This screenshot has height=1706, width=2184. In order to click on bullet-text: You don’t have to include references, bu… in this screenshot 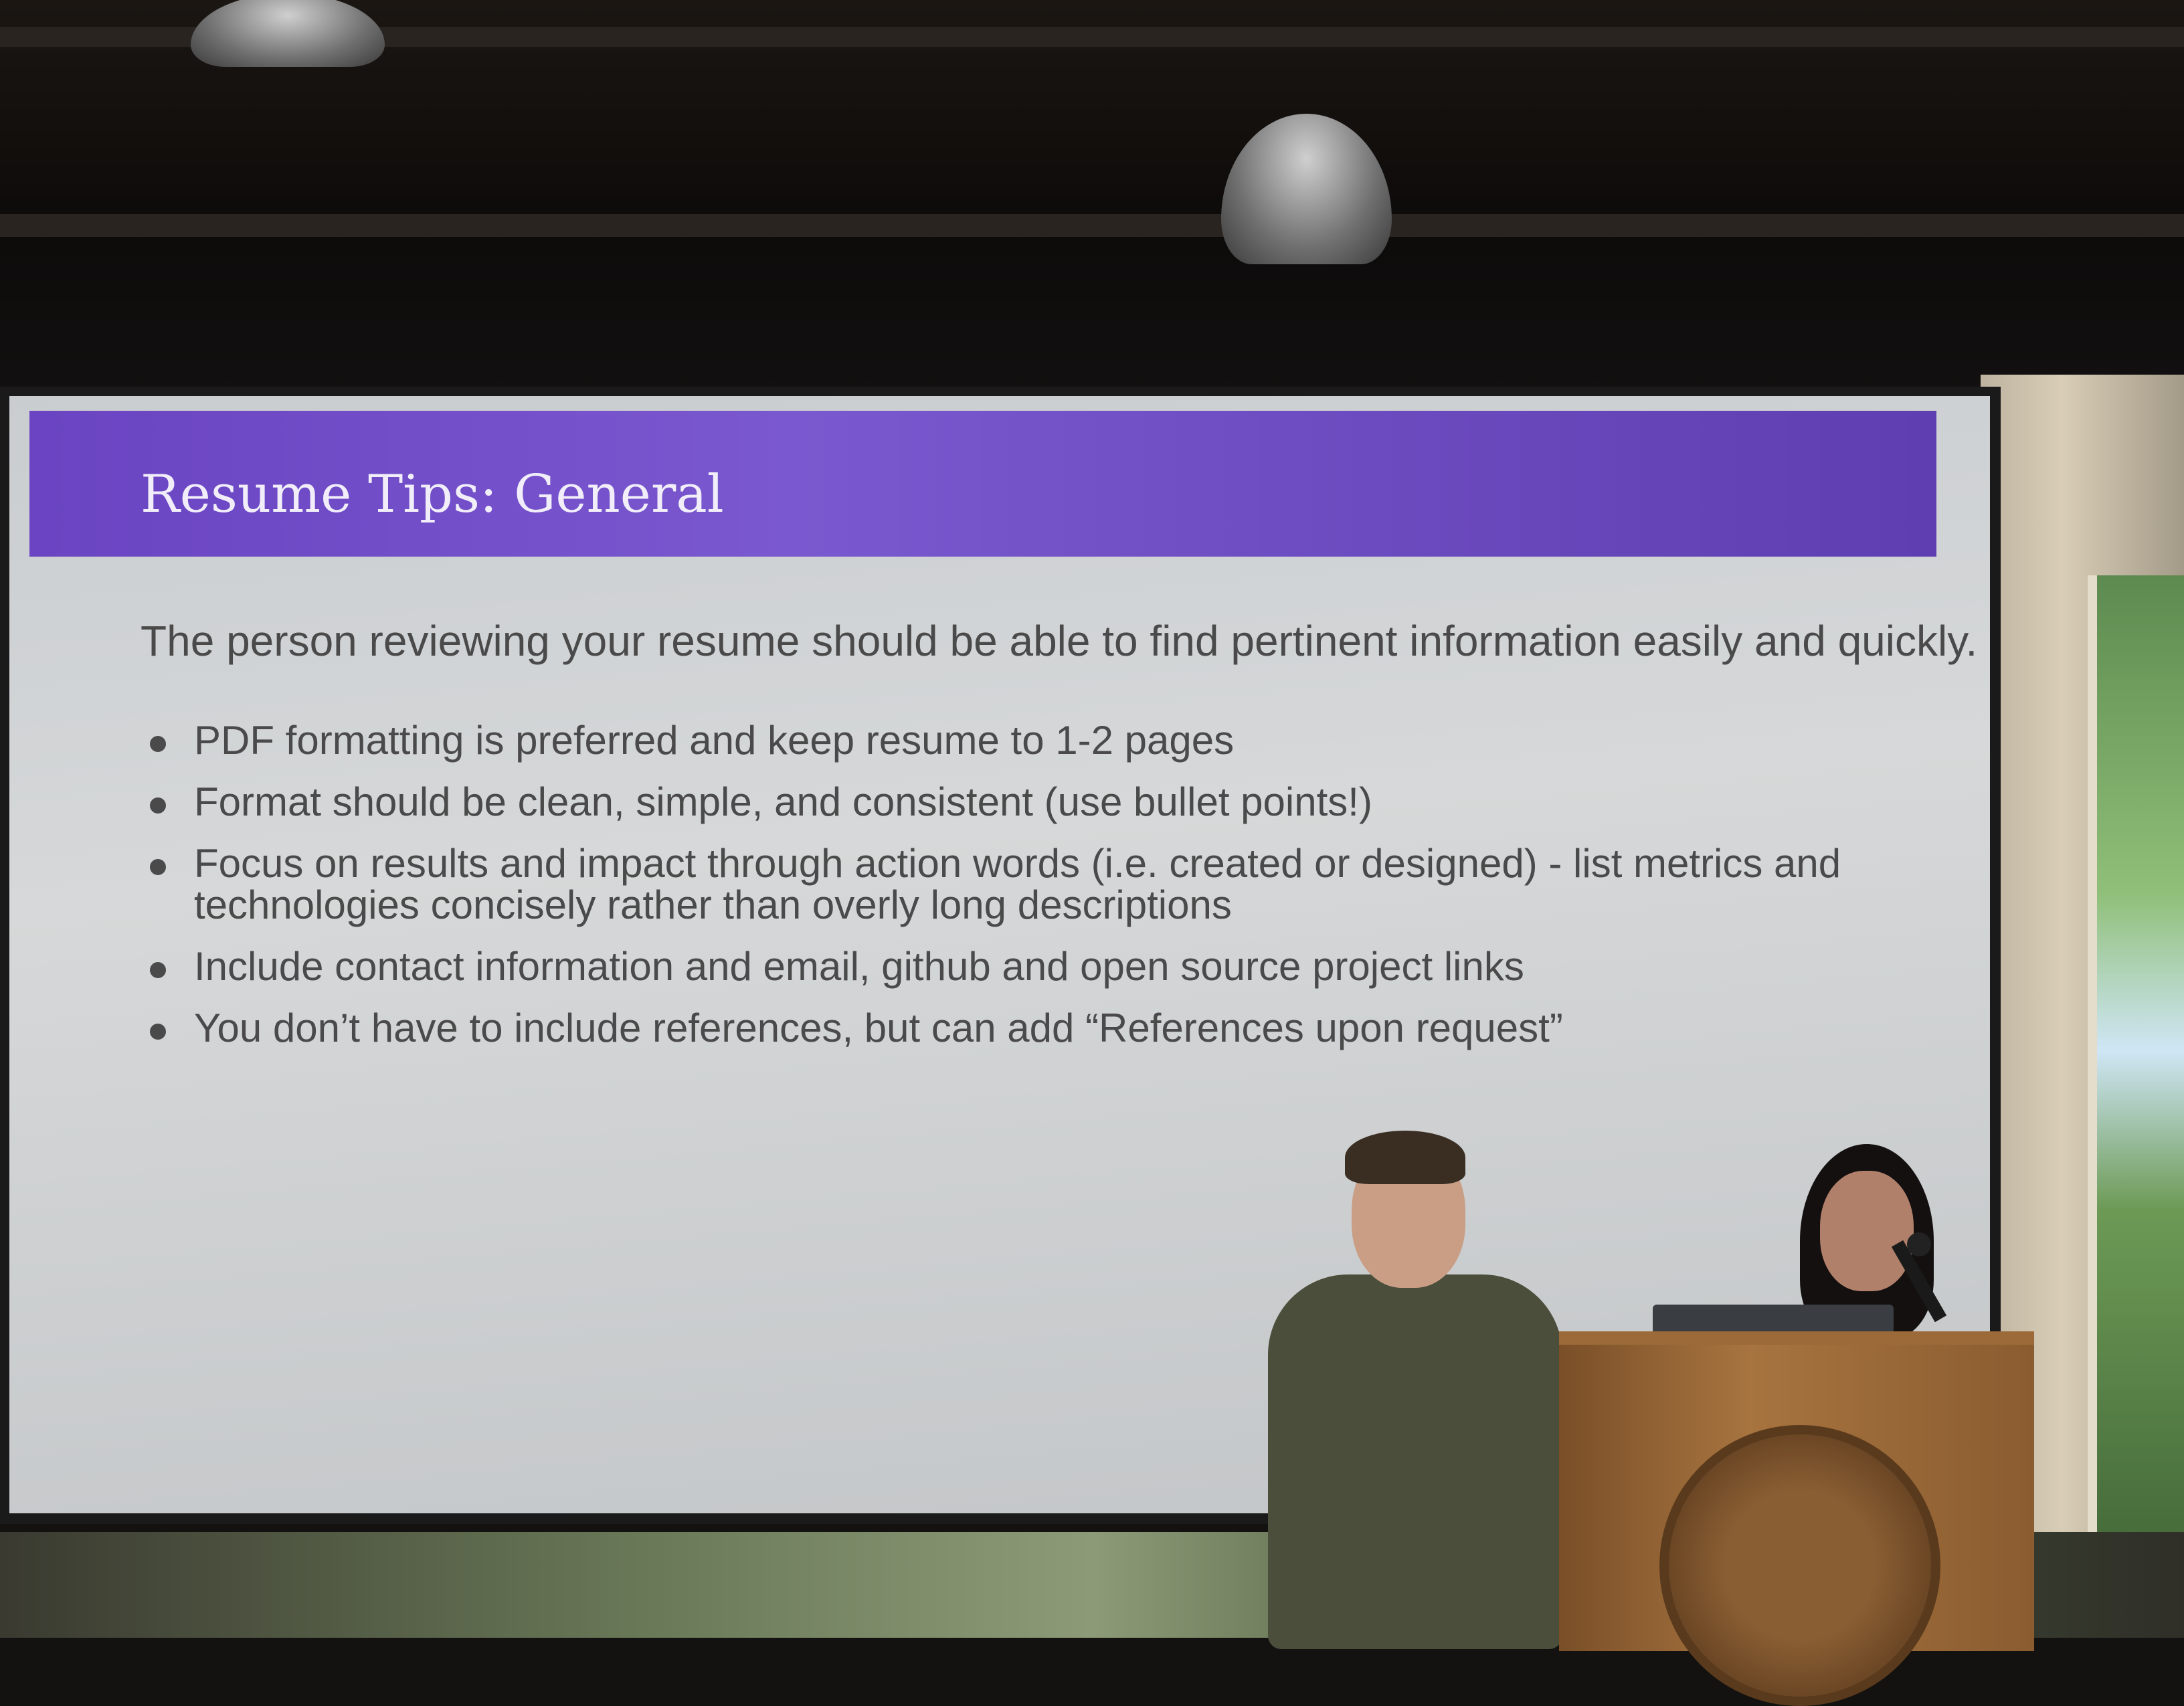, I will do `click(878, 1028)`.